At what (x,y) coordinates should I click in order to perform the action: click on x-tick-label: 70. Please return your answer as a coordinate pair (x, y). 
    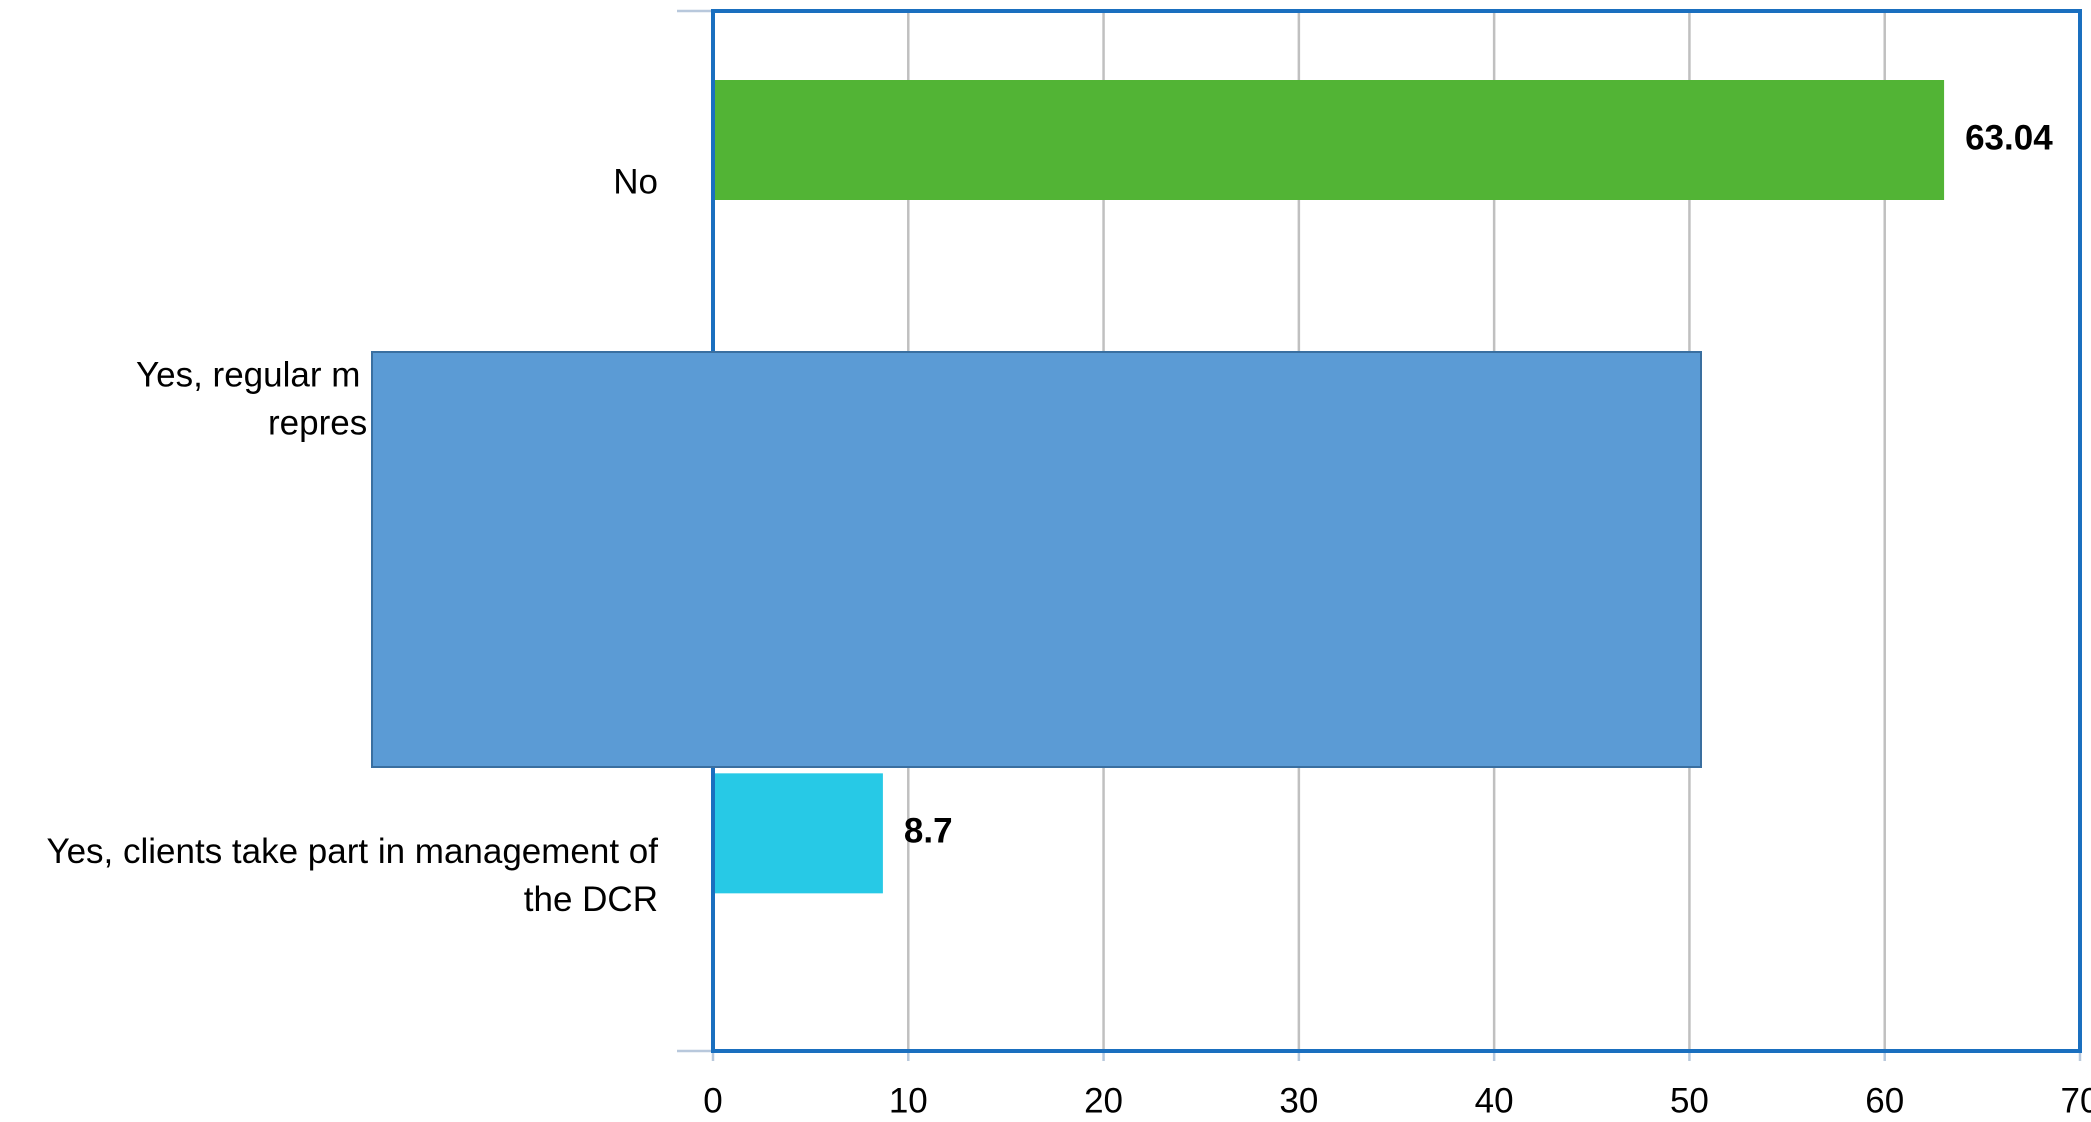
    Looking at the image, I should click on (2076, 1100).